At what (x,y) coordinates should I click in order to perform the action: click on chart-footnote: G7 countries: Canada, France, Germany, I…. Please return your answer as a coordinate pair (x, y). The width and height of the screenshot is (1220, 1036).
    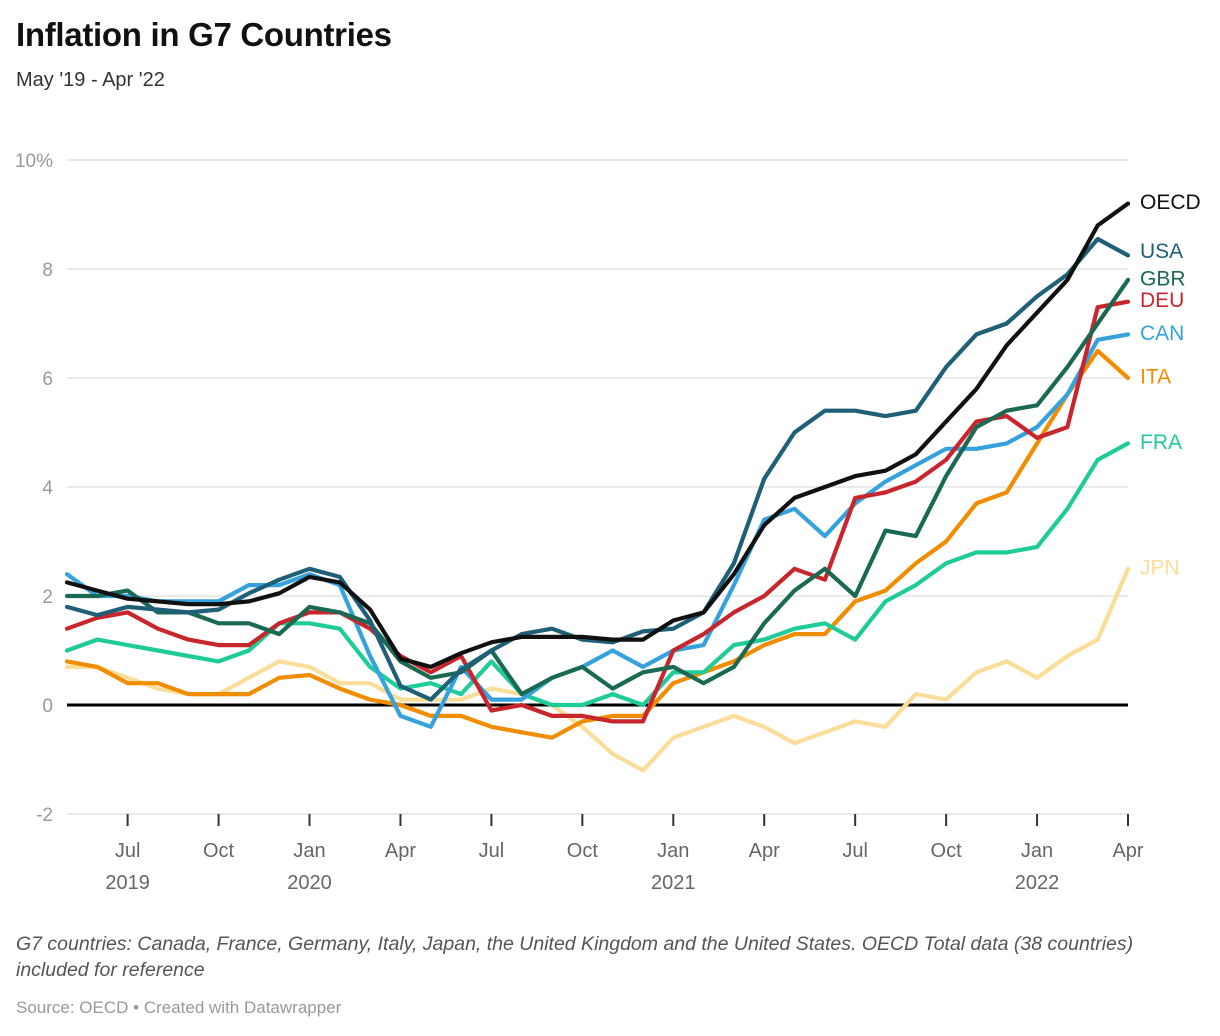
    Looking at the image, I should click on (575, 957).